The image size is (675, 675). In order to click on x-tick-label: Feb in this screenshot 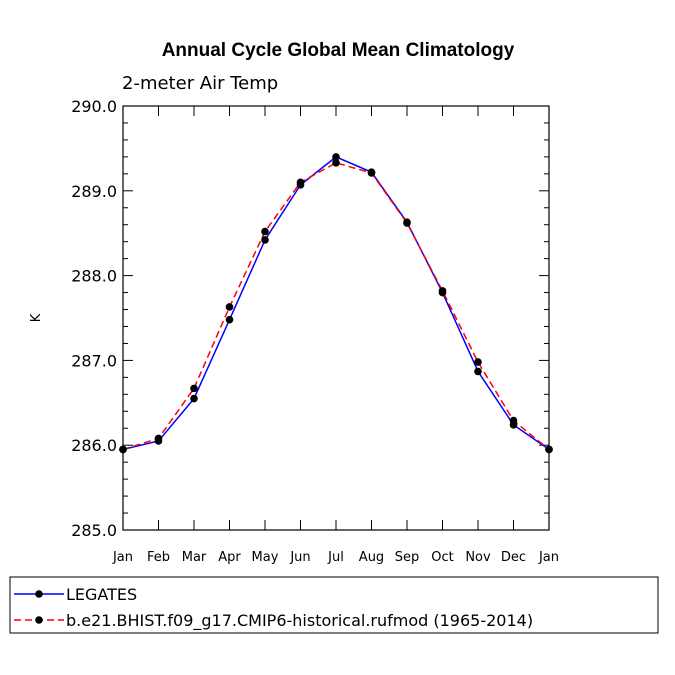, I will do `click(158, 557)`.